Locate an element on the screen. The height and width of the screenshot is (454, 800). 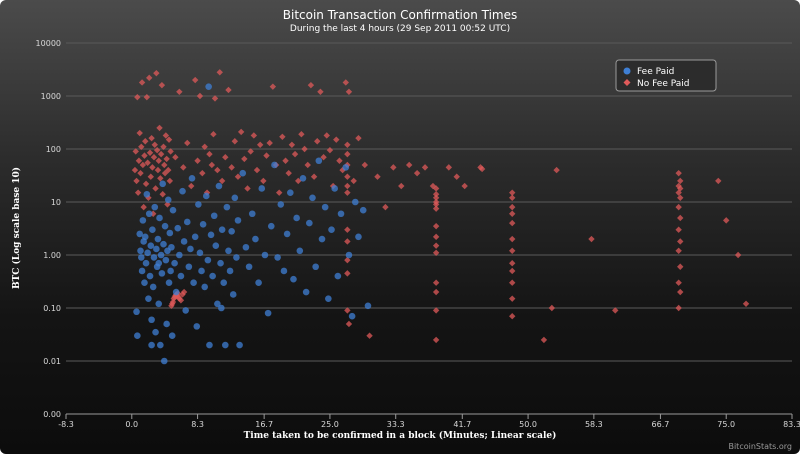
legend-box is located at coordinates (666, 75).